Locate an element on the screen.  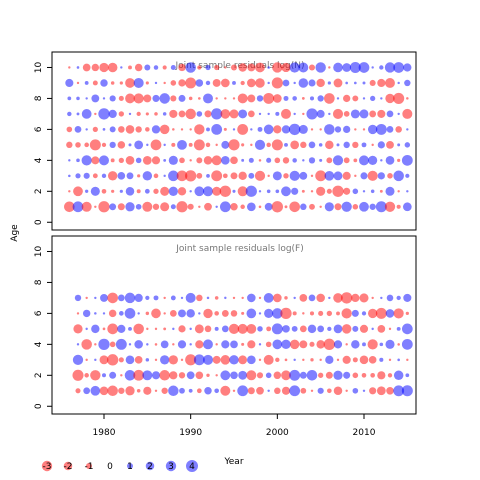
legend-bubble-neg1 is located at coordinates (89, 466).